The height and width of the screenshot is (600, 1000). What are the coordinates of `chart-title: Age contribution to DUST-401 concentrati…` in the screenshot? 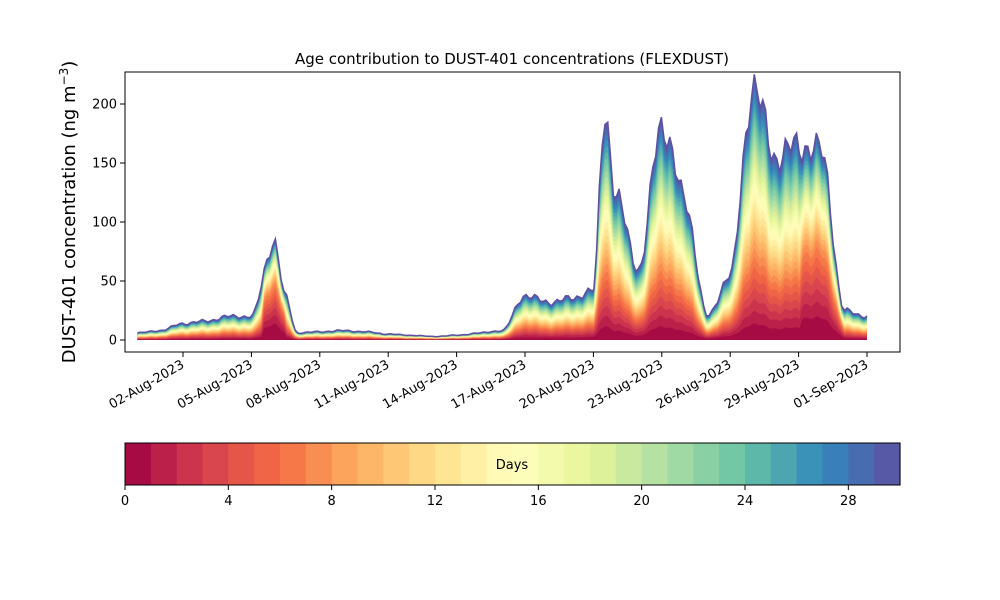 It's located at (512, 59).